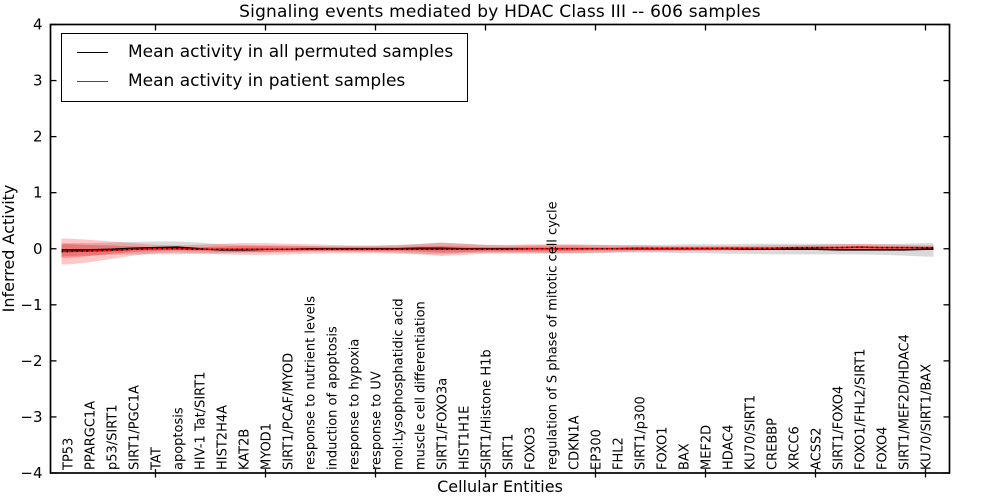 The image size is (1000, 500). What do you see at coordinates (795, 448) in the screenshot?
I see `x-tick-label: XRCC6` at bounding box center [795, 448].